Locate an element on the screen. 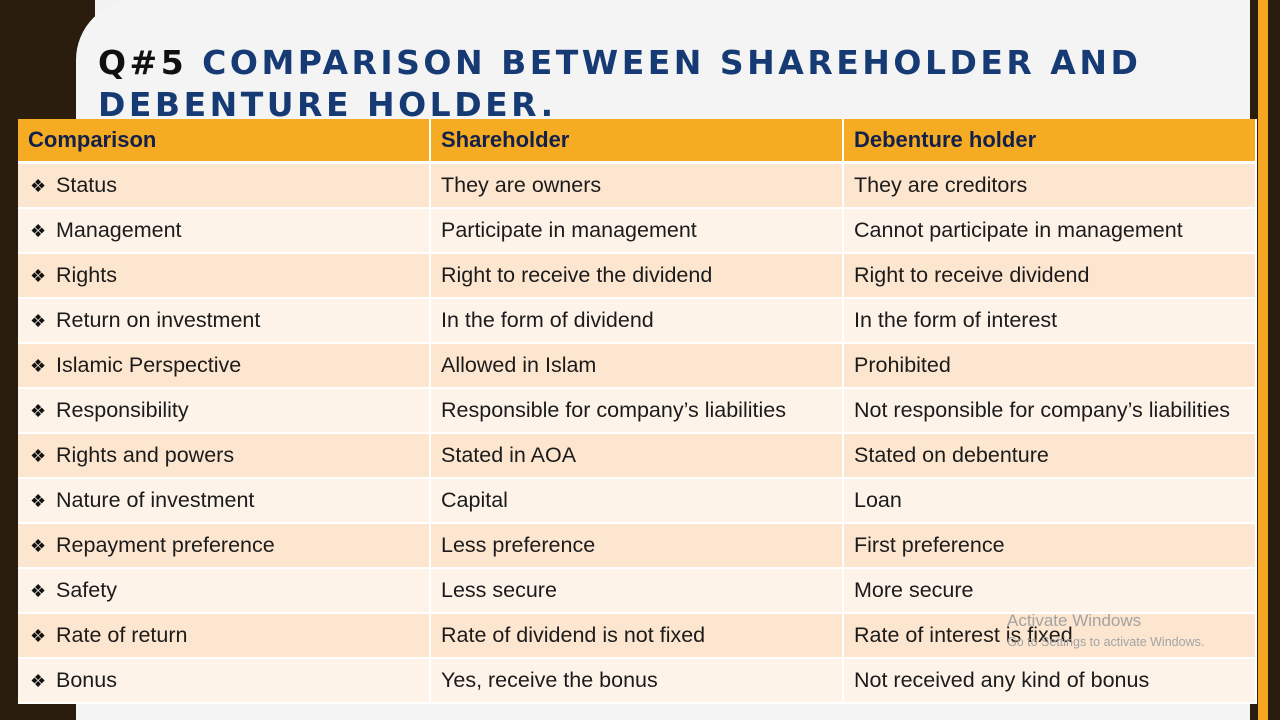 Image resolution: width=1280 pixels, height=720 pixels. cell-shareholder: Rate of dividend is not fixed is located at coordinates (637, 636).